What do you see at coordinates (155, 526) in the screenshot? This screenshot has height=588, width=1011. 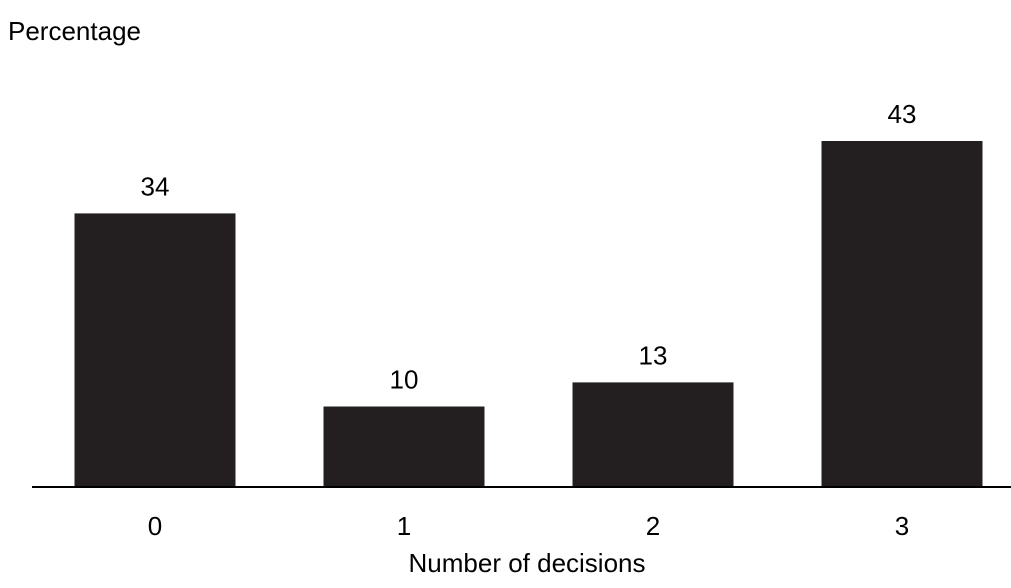 I see `x-tick-label-0: 0` at bounding box center [155, 526].